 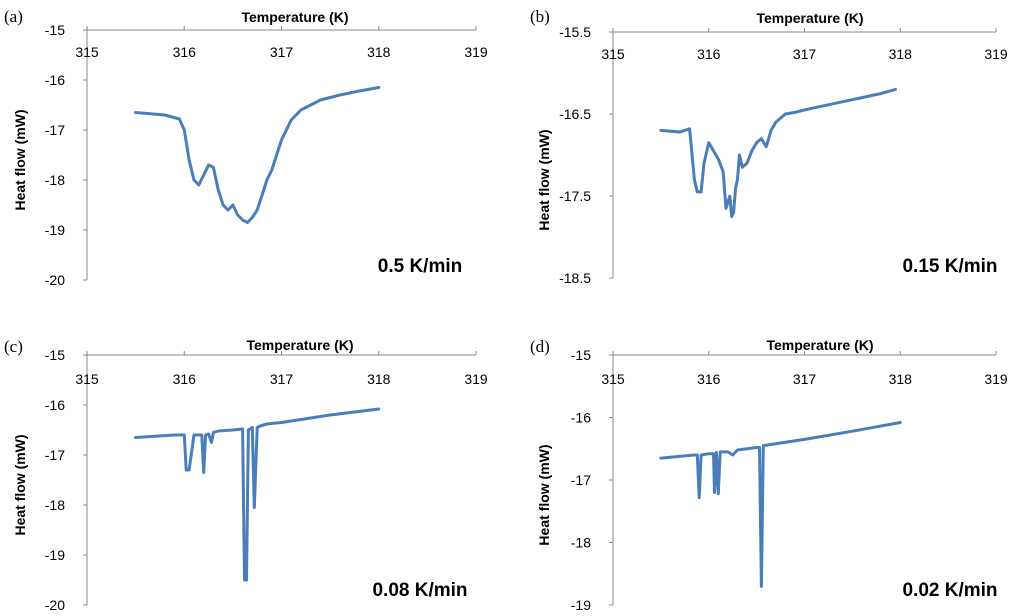 I want to click on y-tick-label: -17.5, so click(x=575, y=196).